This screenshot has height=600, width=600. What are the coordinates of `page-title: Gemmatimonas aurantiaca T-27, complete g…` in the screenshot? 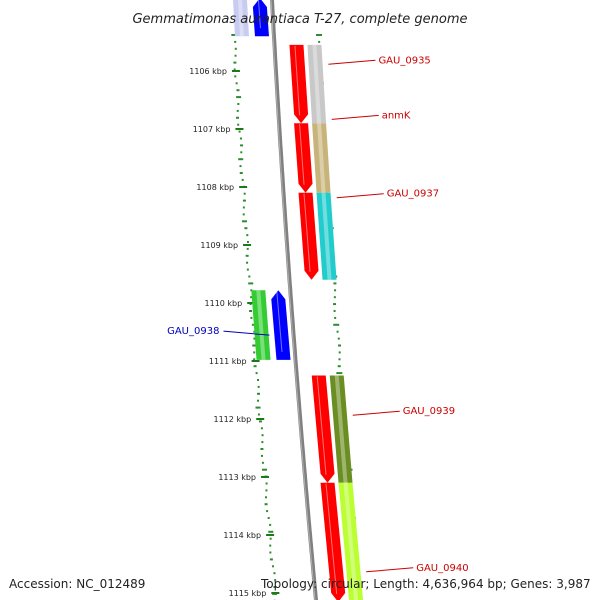 It's located at (299, 19).